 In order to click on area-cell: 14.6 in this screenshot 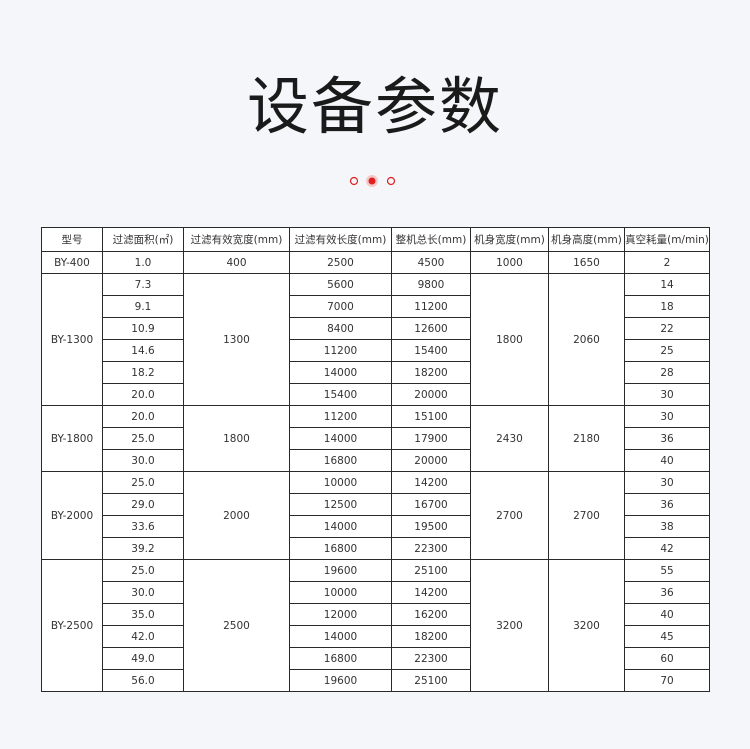, I will do `click(143, 350)`.